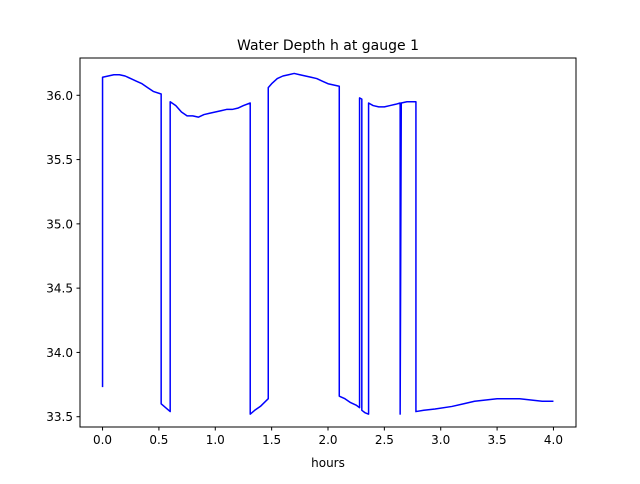 The image size is (640, 484). Describe the element at coordinates (59, 160) in the screenshot. I see `y-tick-label: 35.5` at that location.